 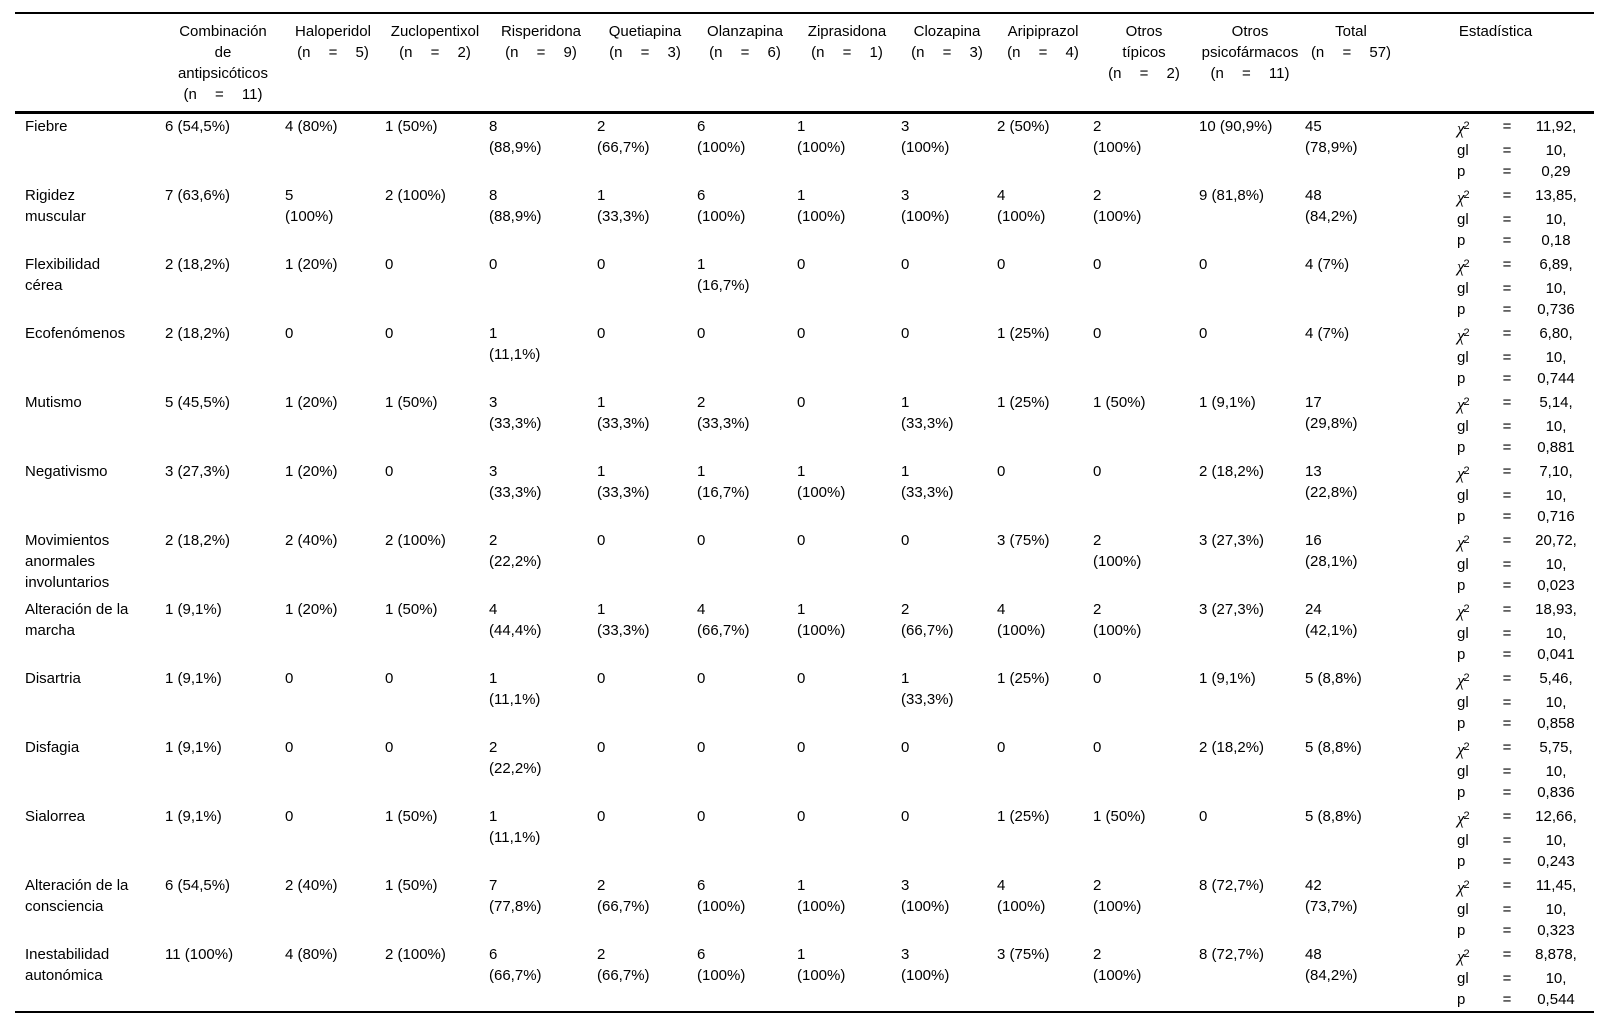 I want to click on data-cell: 1 (25%), so click(x=1023, y=402).